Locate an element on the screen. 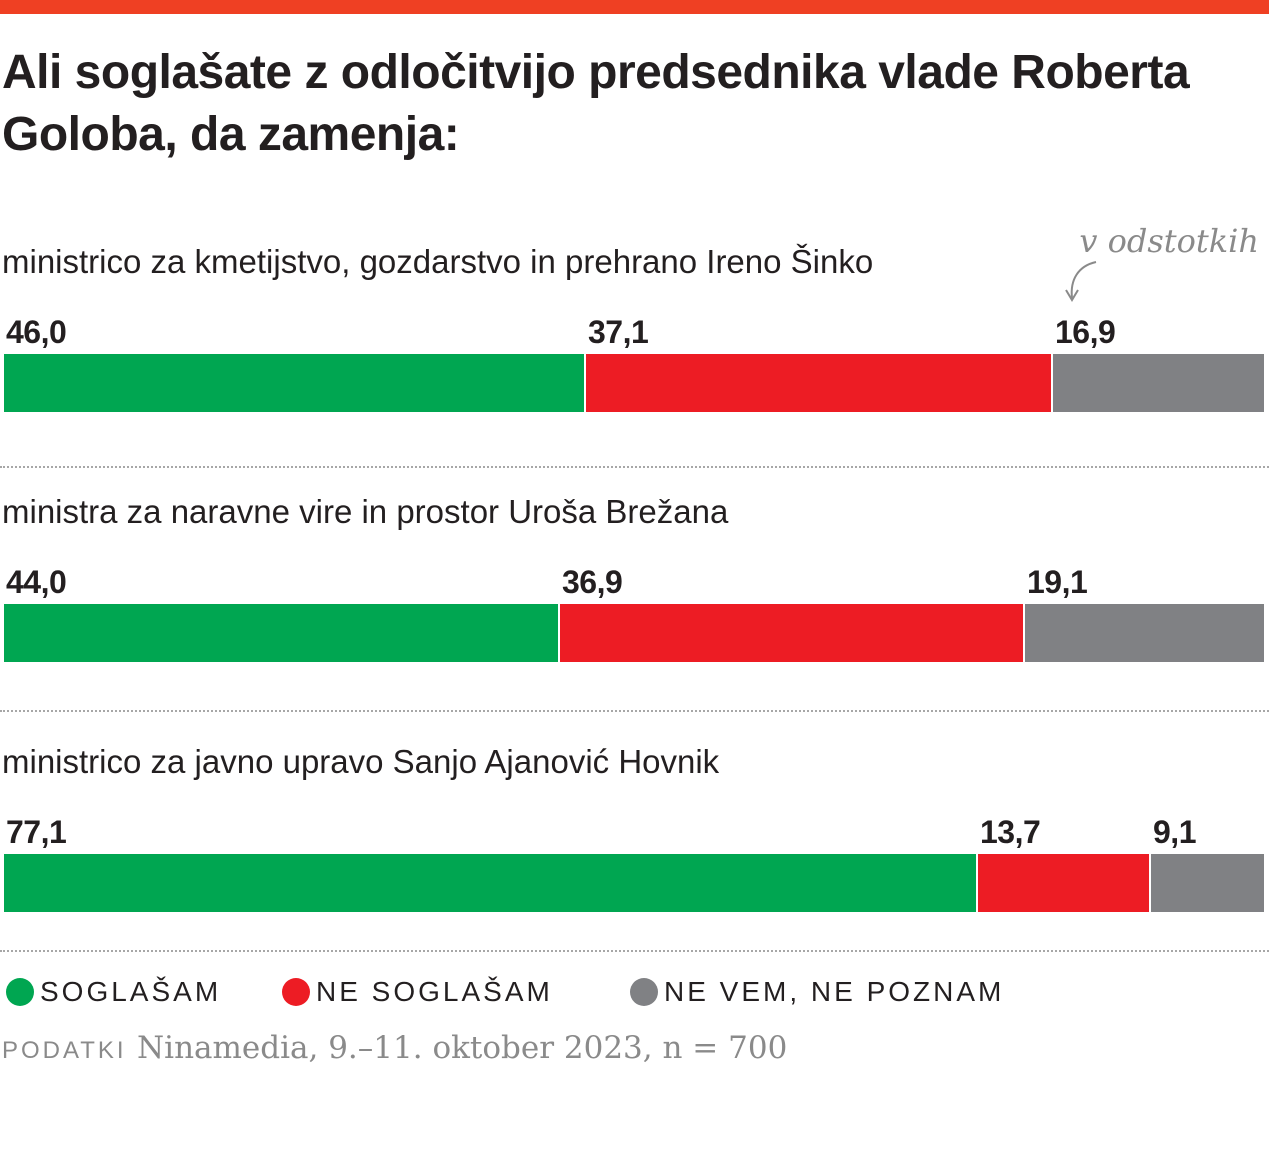 The width and height of the screenshot is (1269, 1151). value-label: 19,1 is located at coordinates (1057, 582).